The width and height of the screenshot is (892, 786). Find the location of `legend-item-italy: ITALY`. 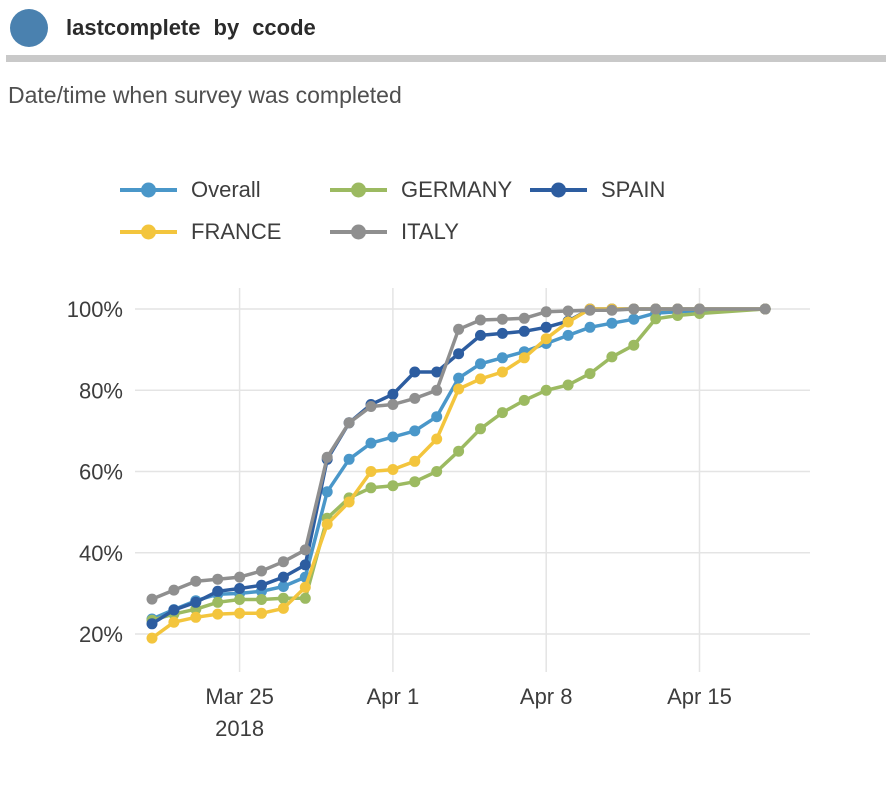

legend-item-italy: ITALY is located at coordinates (430, 232).